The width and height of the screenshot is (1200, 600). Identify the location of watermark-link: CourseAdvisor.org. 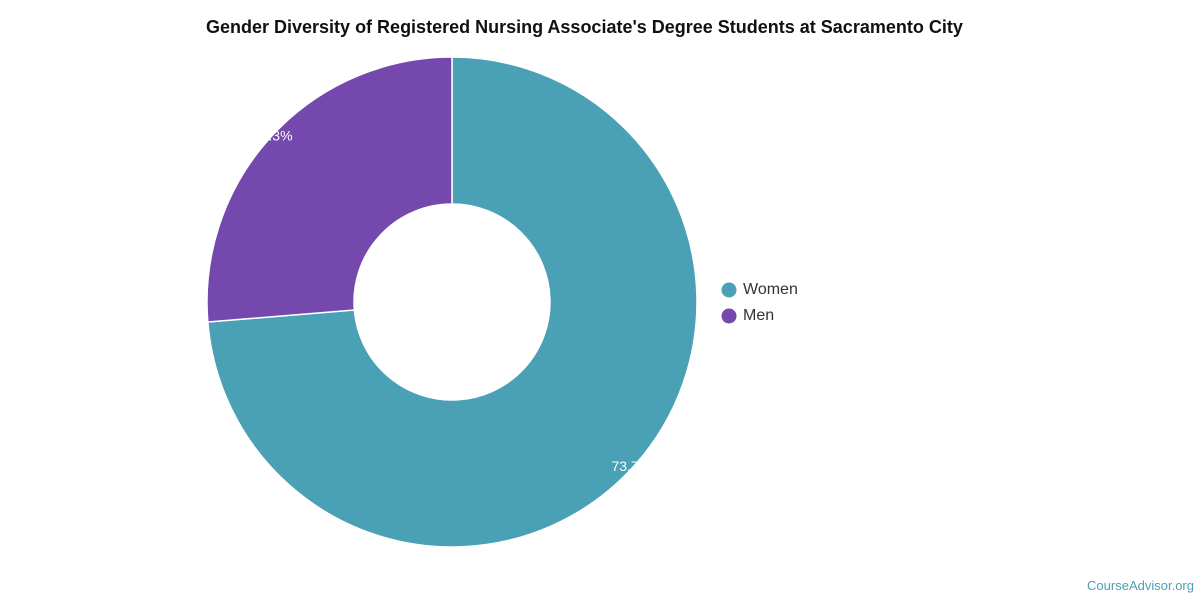
(1140, 585).